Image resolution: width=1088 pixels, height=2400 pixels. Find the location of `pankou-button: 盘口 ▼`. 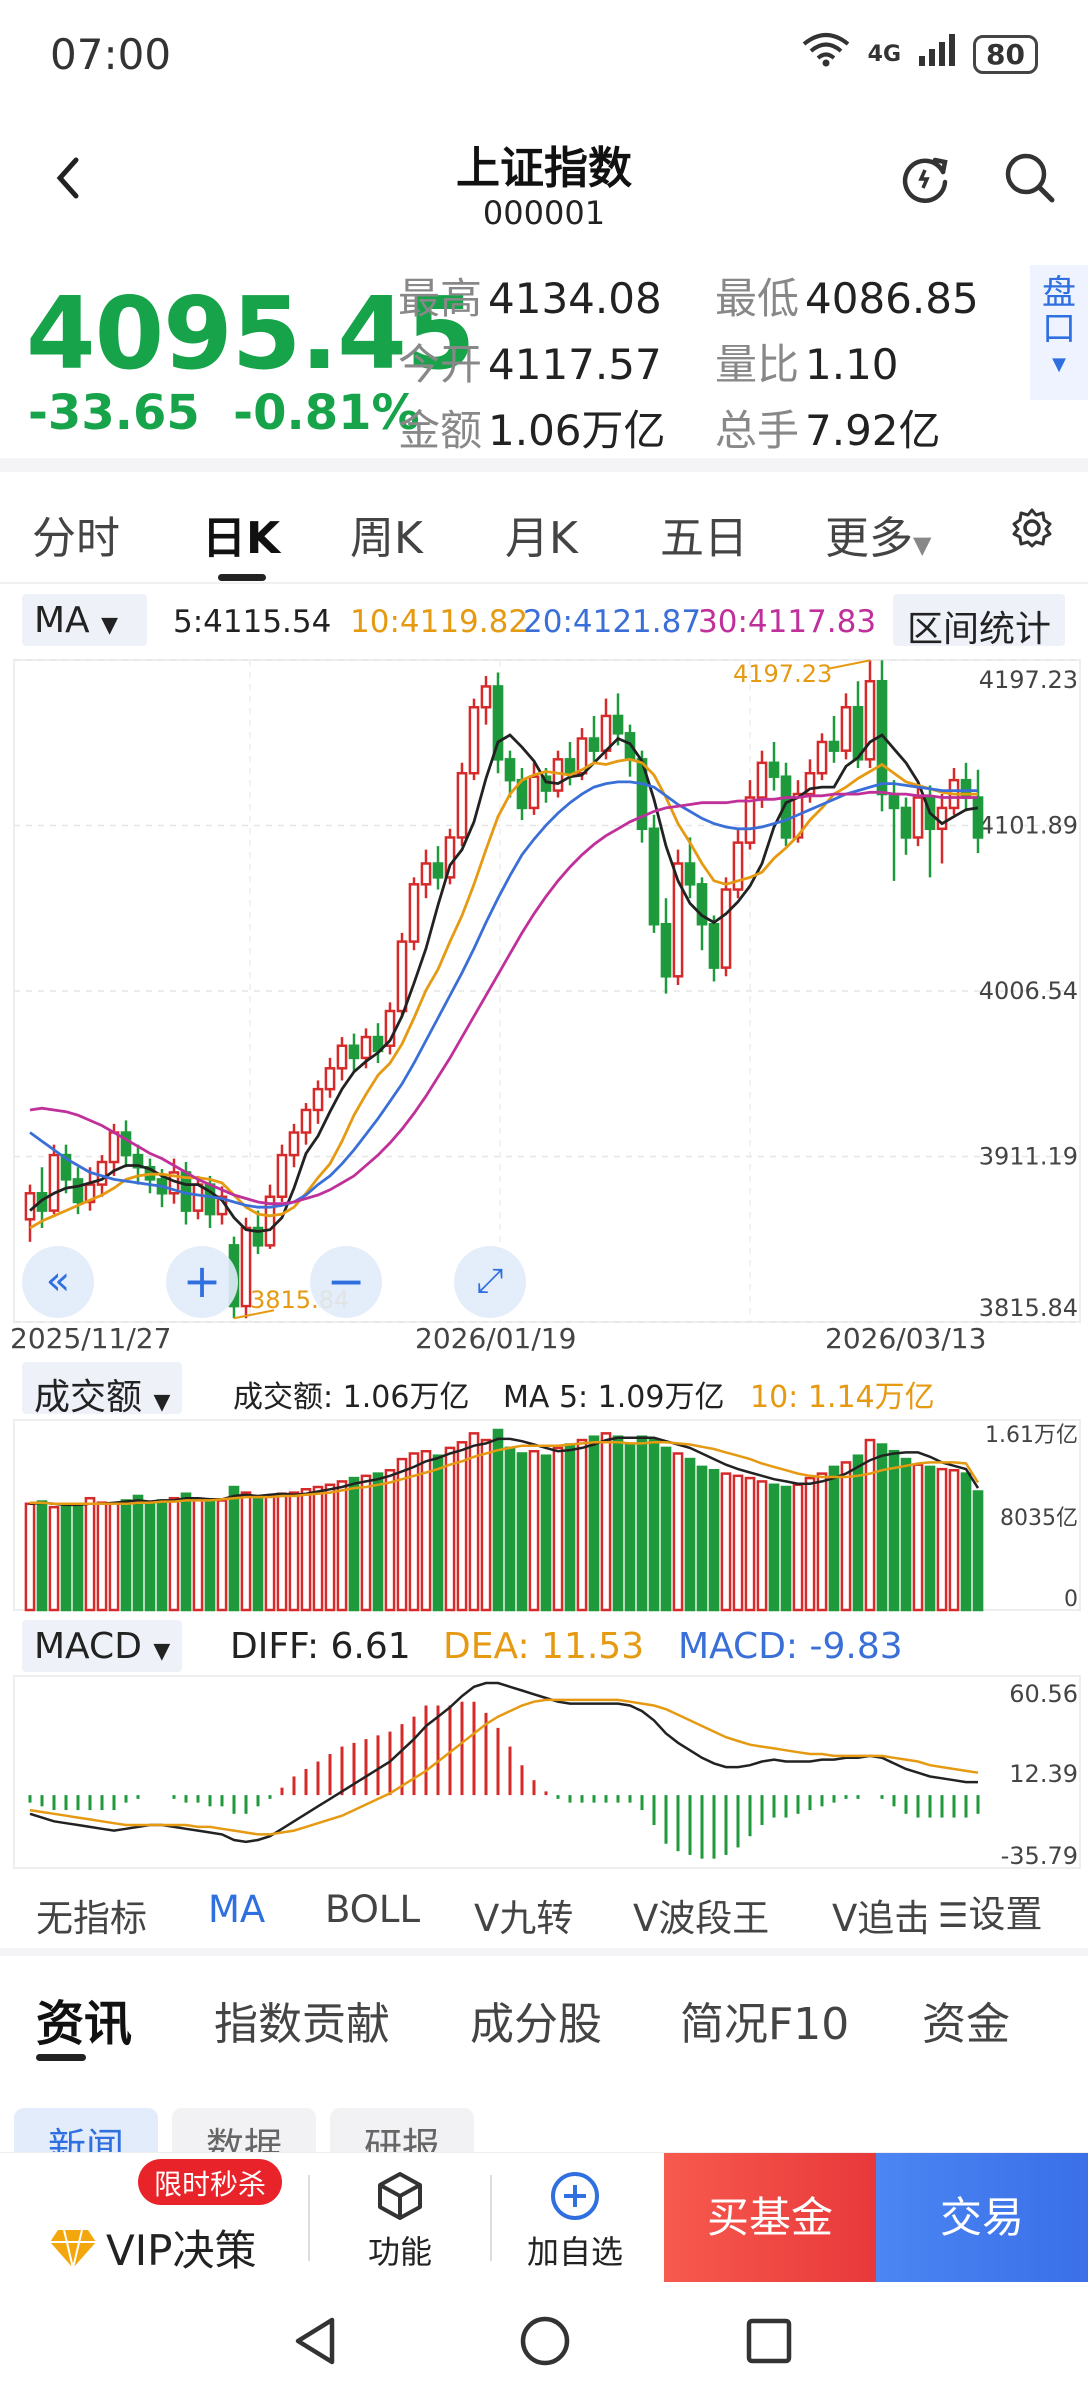

pankou-button: 盘口 ▼ is located at coordinates (1059, 332).